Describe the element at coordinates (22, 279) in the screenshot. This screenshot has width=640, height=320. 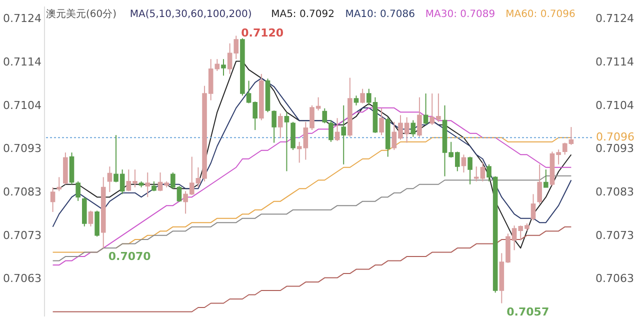
I see `y2-tick-label: 0.7063` at that location.